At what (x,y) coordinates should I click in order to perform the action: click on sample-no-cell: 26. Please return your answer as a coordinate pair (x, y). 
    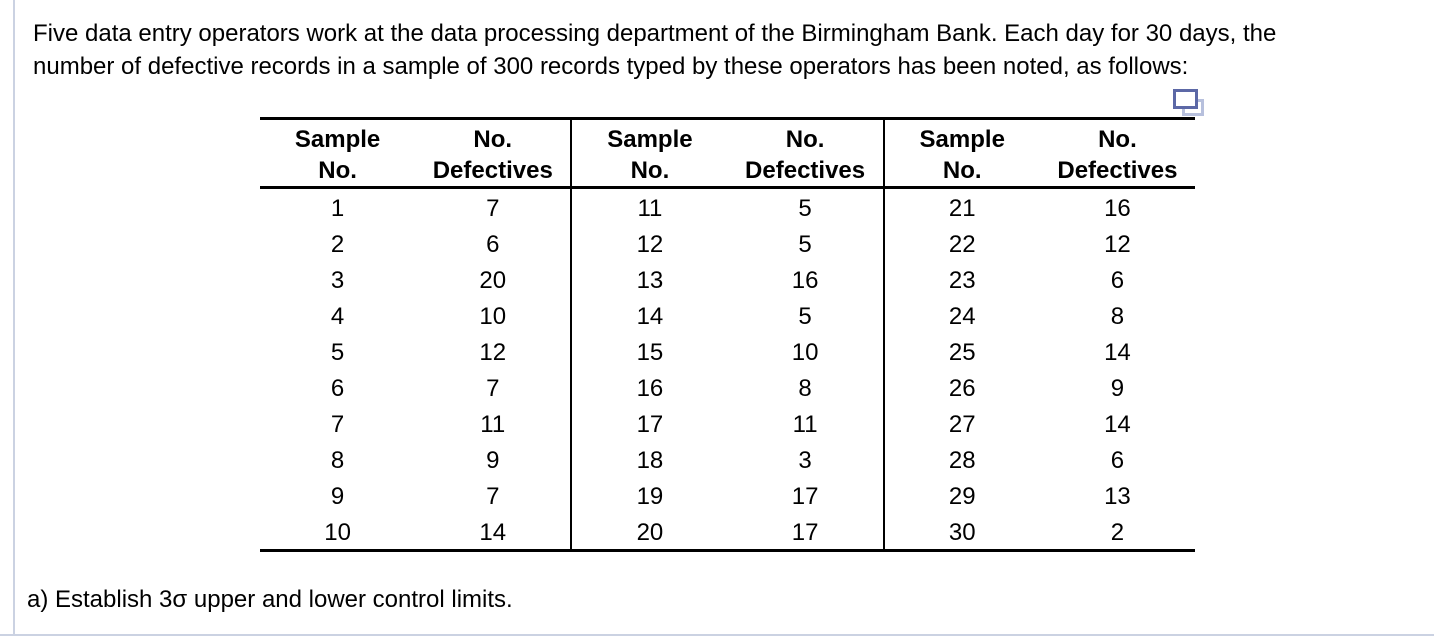
    Looking at the image, I should click on (962, 388).